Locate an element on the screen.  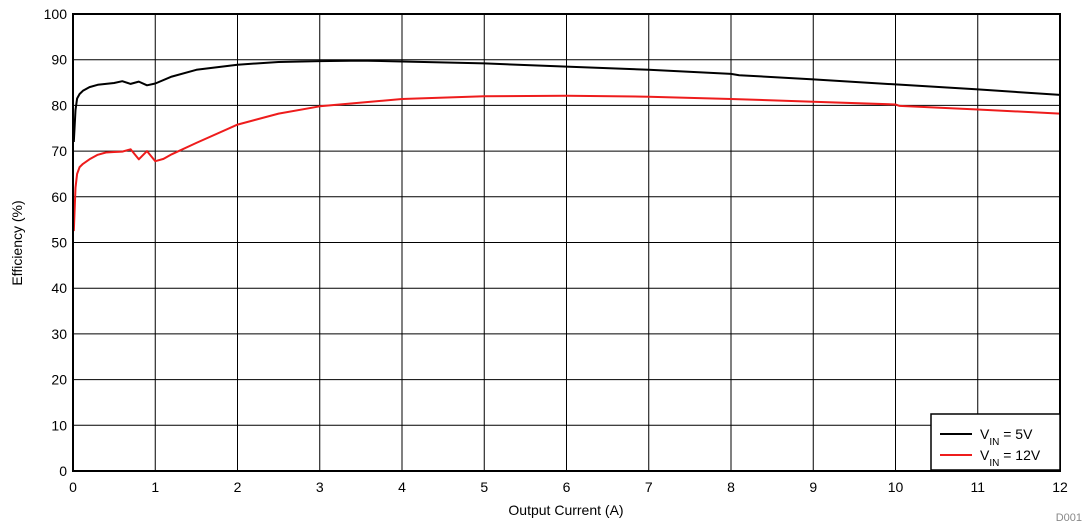
x-tick-label: 11 is located at coordinates (977, 487).